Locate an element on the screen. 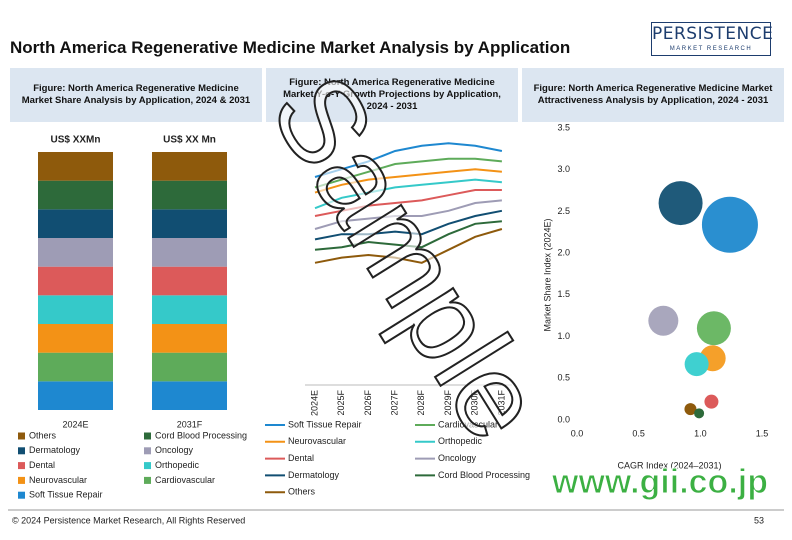  site-watermark: www.gii.co.jp is located at coordinates (659, 482).